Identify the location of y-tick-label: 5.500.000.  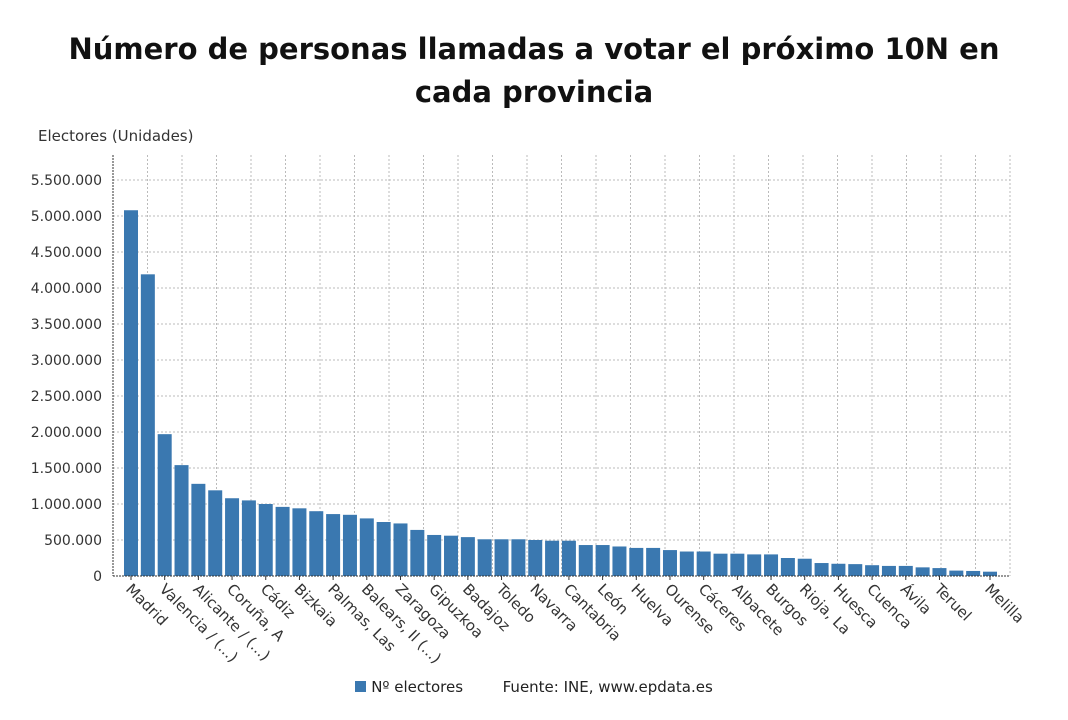
(66, 181).